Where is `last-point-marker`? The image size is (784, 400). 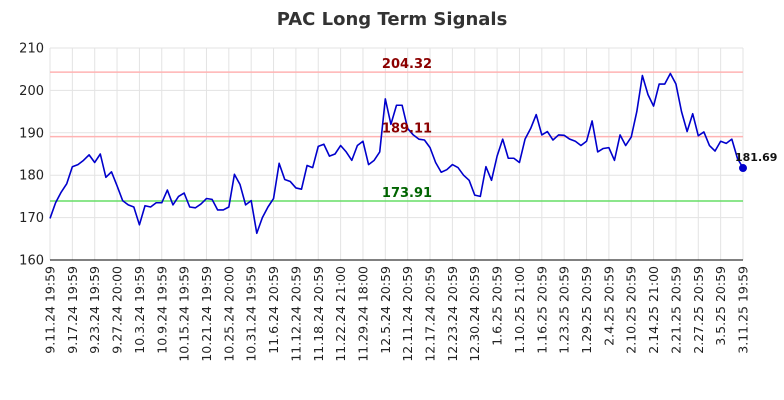
last-point-marker is located at coordinates (743, 168).